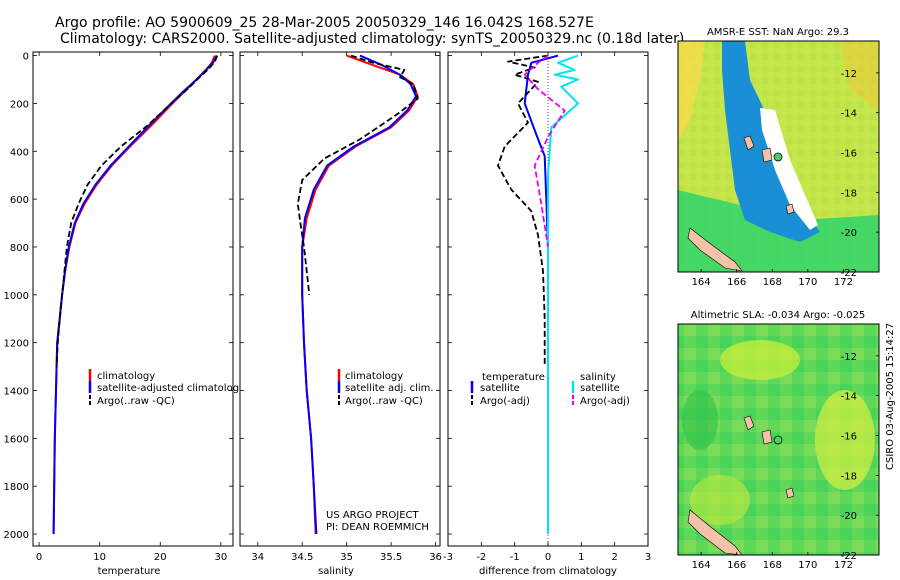  What do you see at coordinates (16, 344) in the screenshot?
I see `temperature-ytick-label: 1200` at bounding box center [16, 344].